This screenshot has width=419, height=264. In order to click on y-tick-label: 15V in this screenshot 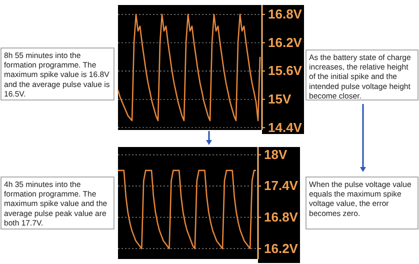, I will do `click(280, 99)`.